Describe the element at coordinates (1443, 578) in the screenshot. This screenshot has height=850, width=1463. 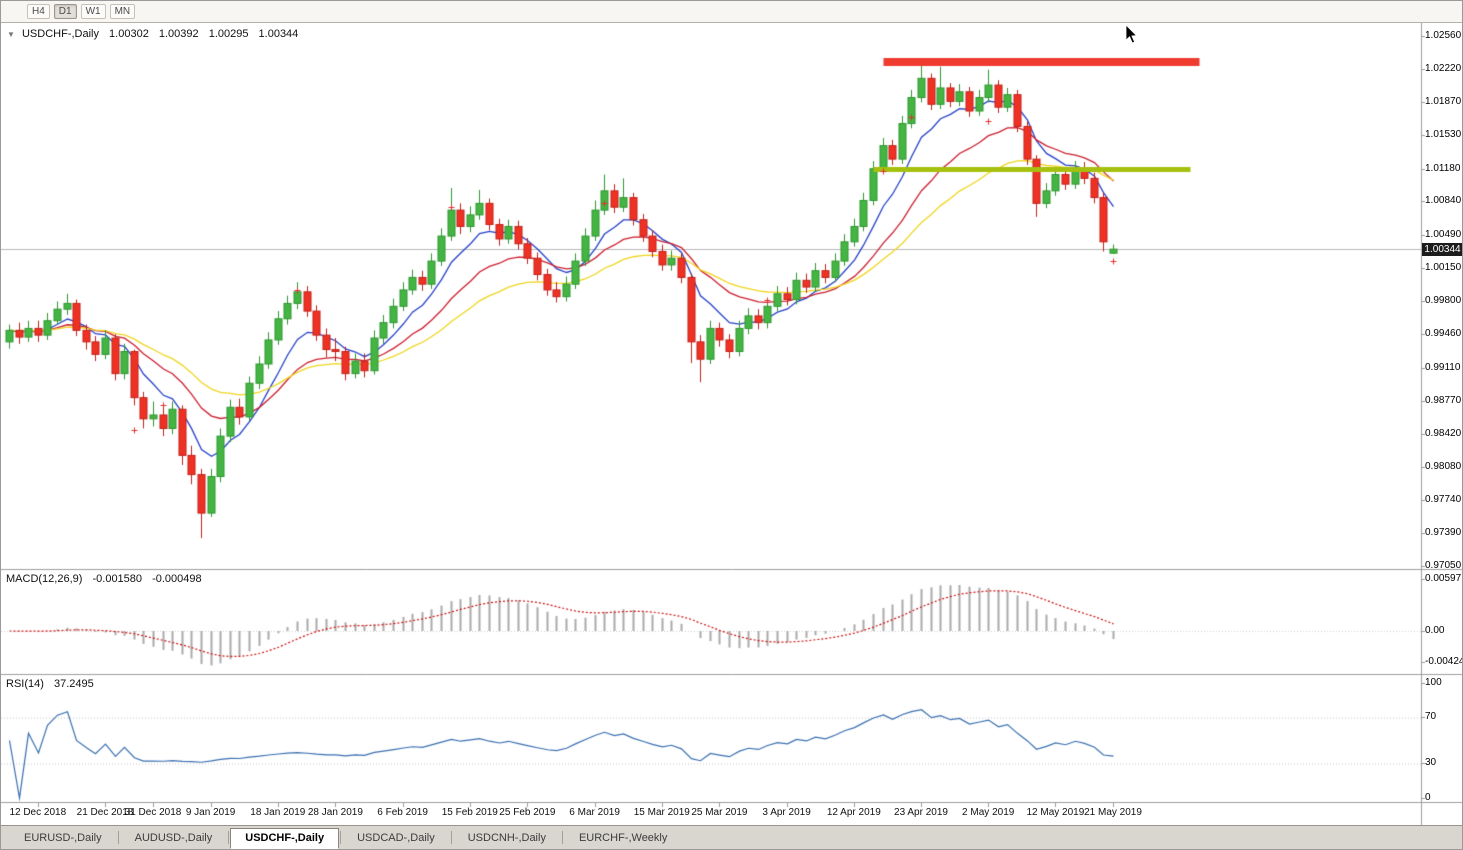
I see `macd-axis-label: 0.00597` at that location.